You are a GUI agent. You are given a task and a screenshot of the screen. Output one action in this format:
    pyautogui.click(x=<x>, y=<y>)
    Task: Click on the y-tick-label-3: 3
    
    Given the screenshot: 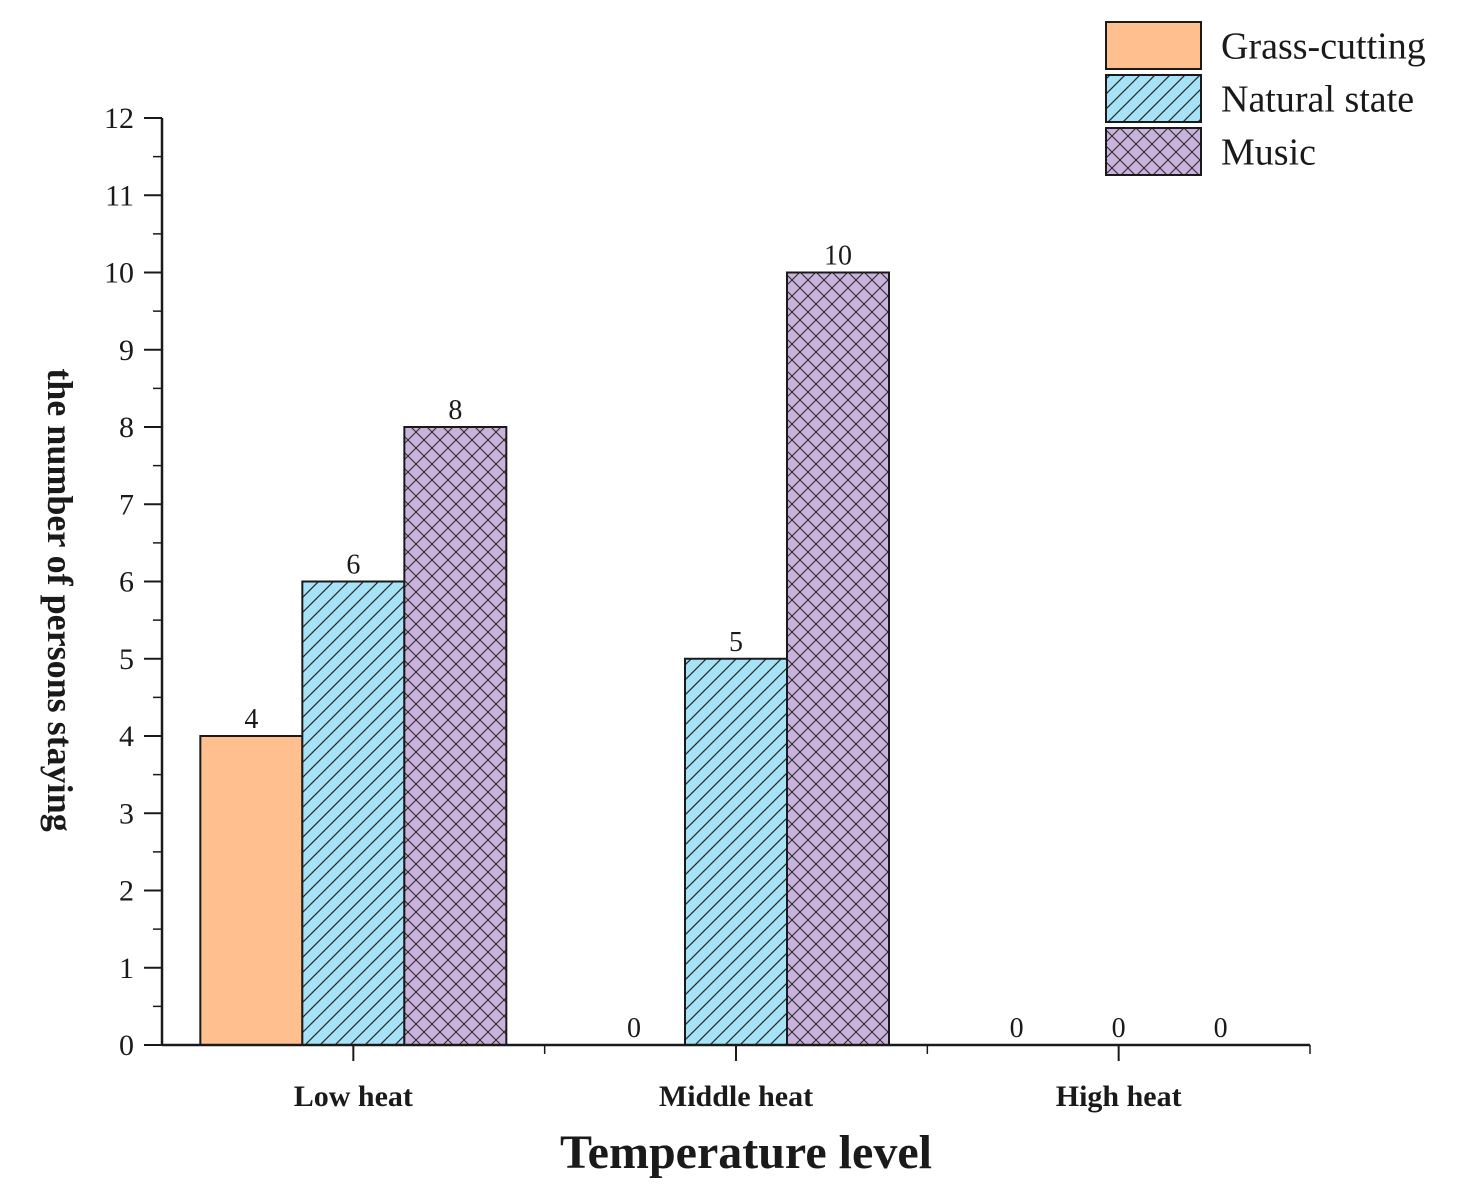 What is the action you would take?
    pyautogui.click(x=126, y=813)
    